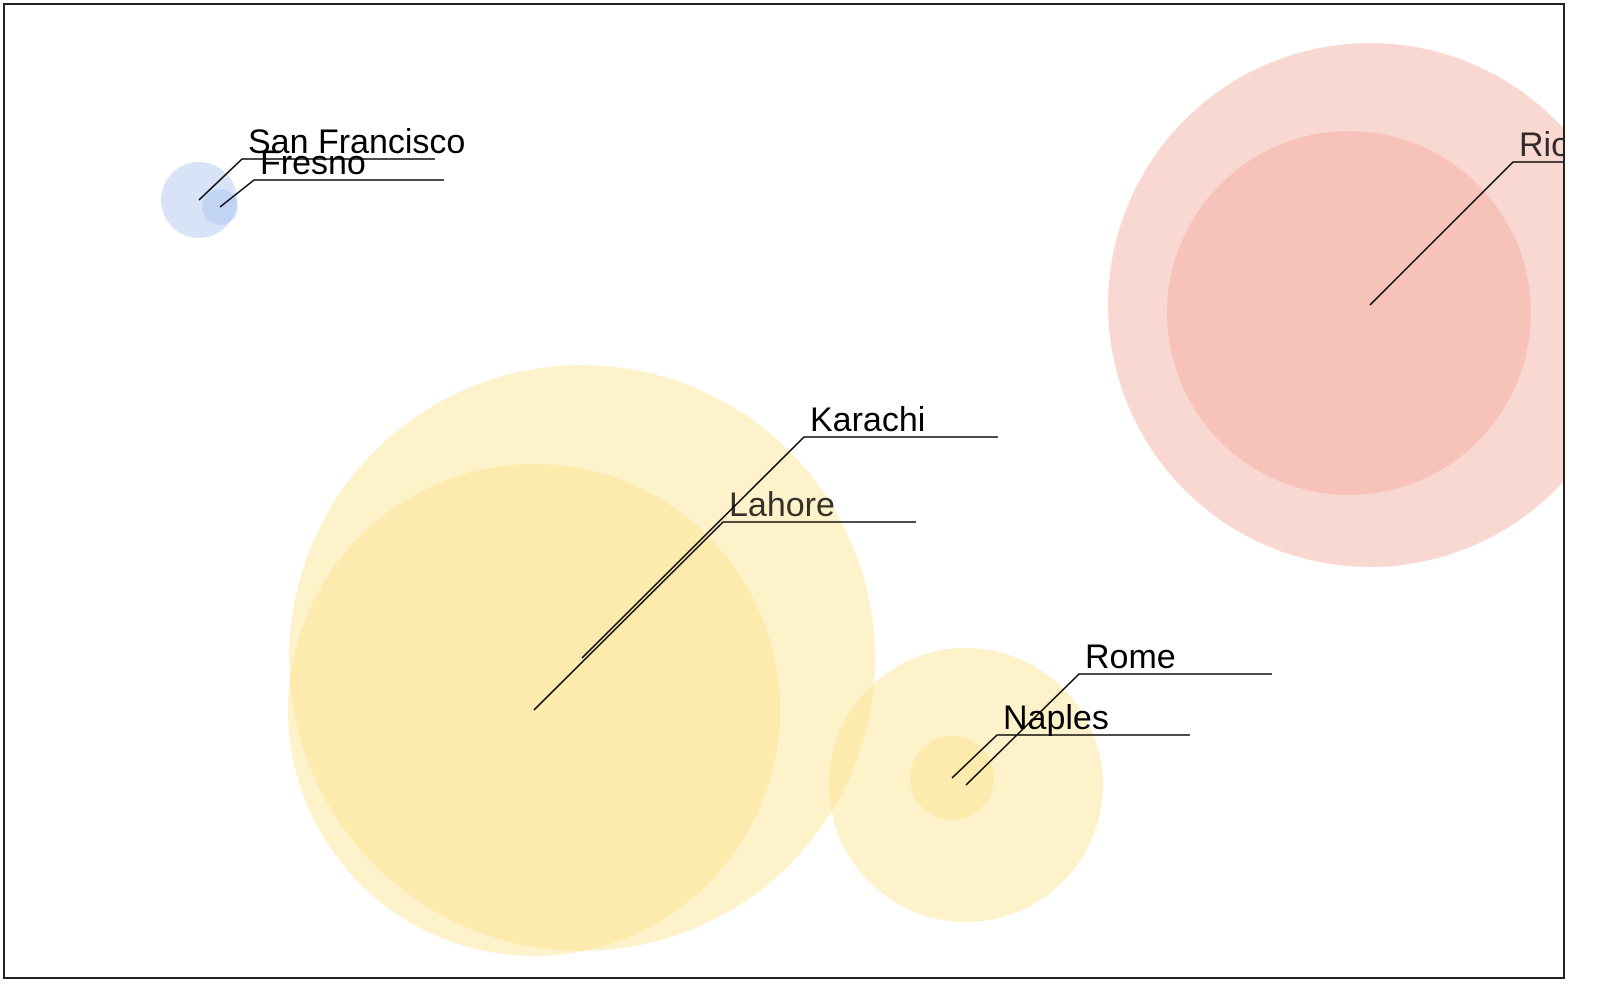 This screenshot has width=1608, height=1008. Describe the element at coordinates (867, 420) in the screenshot. I see `data-label-karachi: Karachi` at that location.